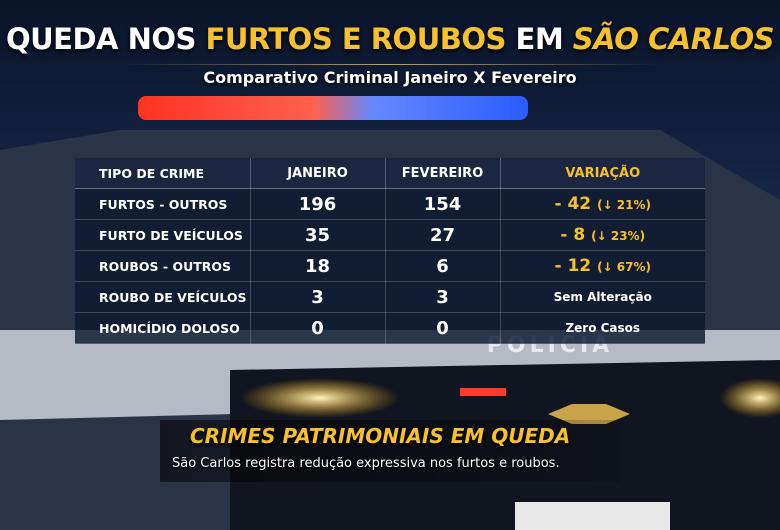  Describe the element at coordinates (624, 205) in the screenshot. I see `variation-percent: (↓ 21%)` at that location.